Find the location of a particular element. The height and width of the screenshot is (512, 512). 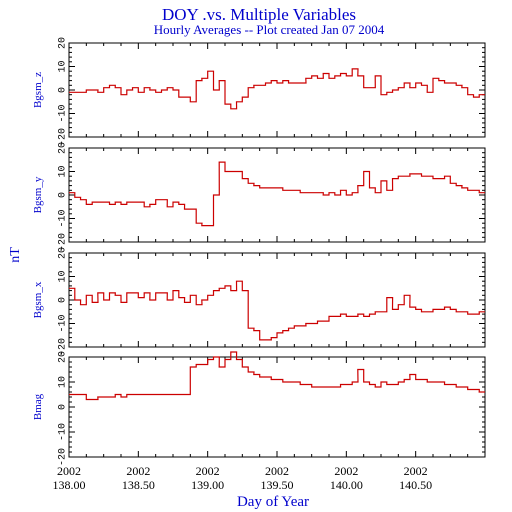

x-tick-label-doy: 140.50 is located at coordinates (415, 485).